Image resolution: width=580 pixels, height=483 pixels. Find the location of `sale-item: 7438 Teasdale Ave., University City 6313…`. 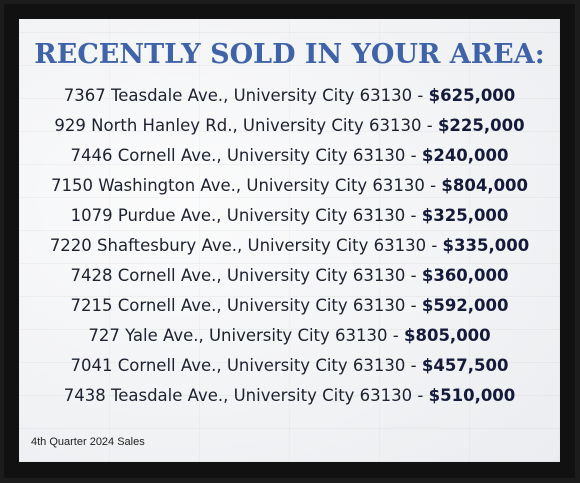

sale-item: 7438 Teasdale Ave., University City 6313… is located at coordinates (289, 396).